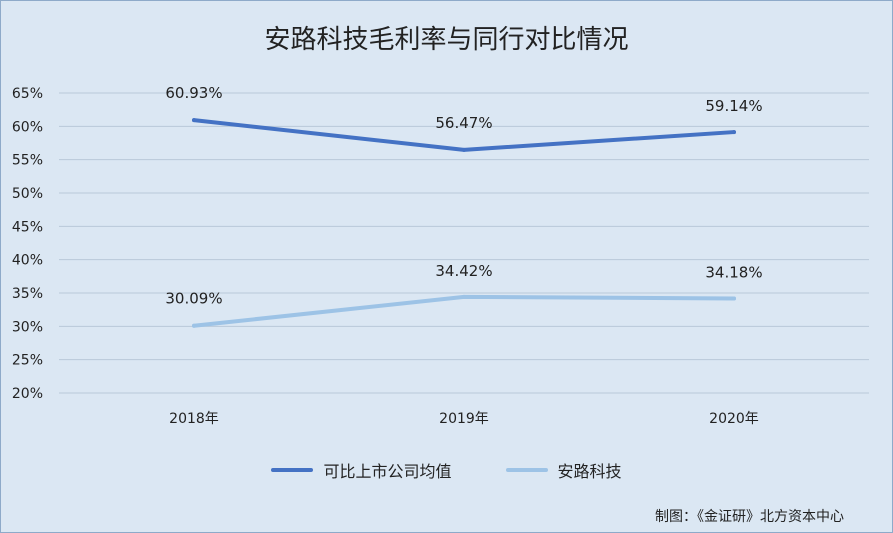 The height and width of the screenshot is (533, 893). I want to click on y-tick-label: 40%, so click(27, 261).